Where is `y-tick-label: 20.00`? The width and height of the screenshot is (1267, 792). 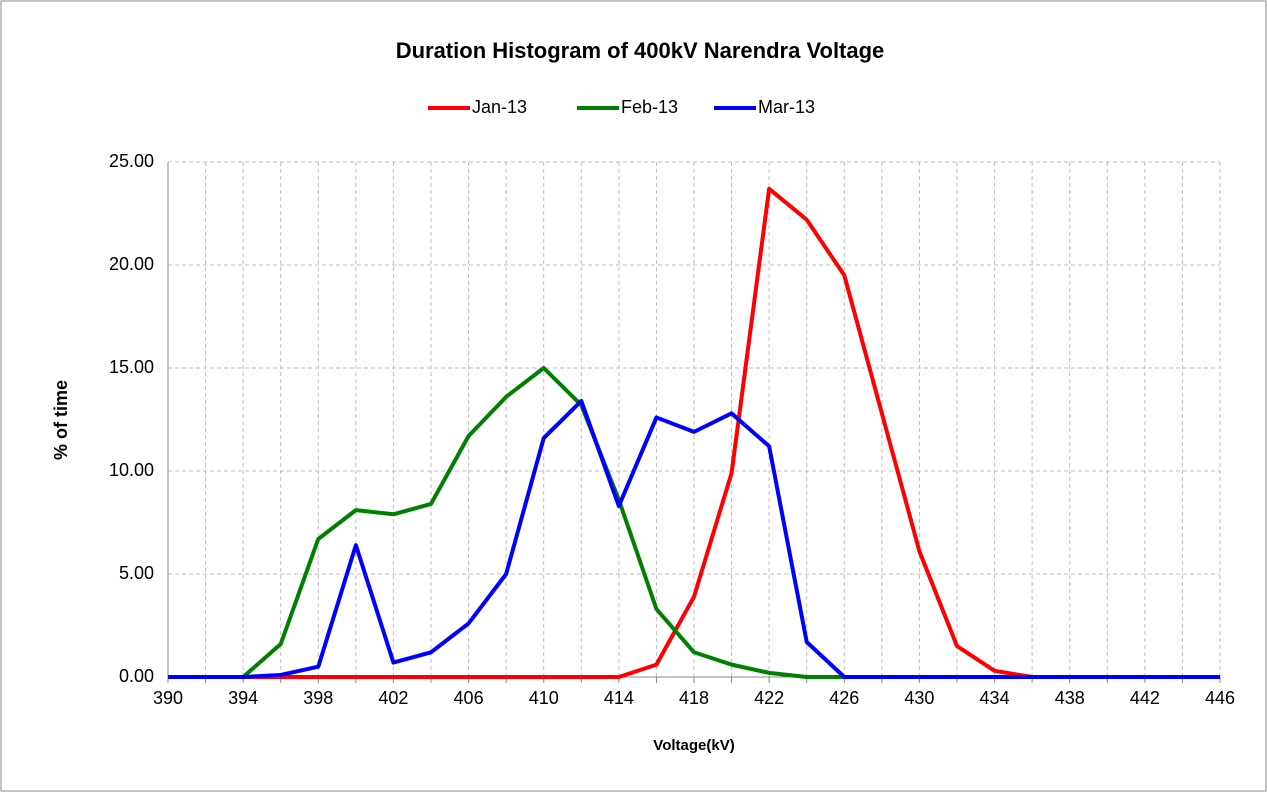 y-tick-label: 20.00 is located at coordinates (131, 264).